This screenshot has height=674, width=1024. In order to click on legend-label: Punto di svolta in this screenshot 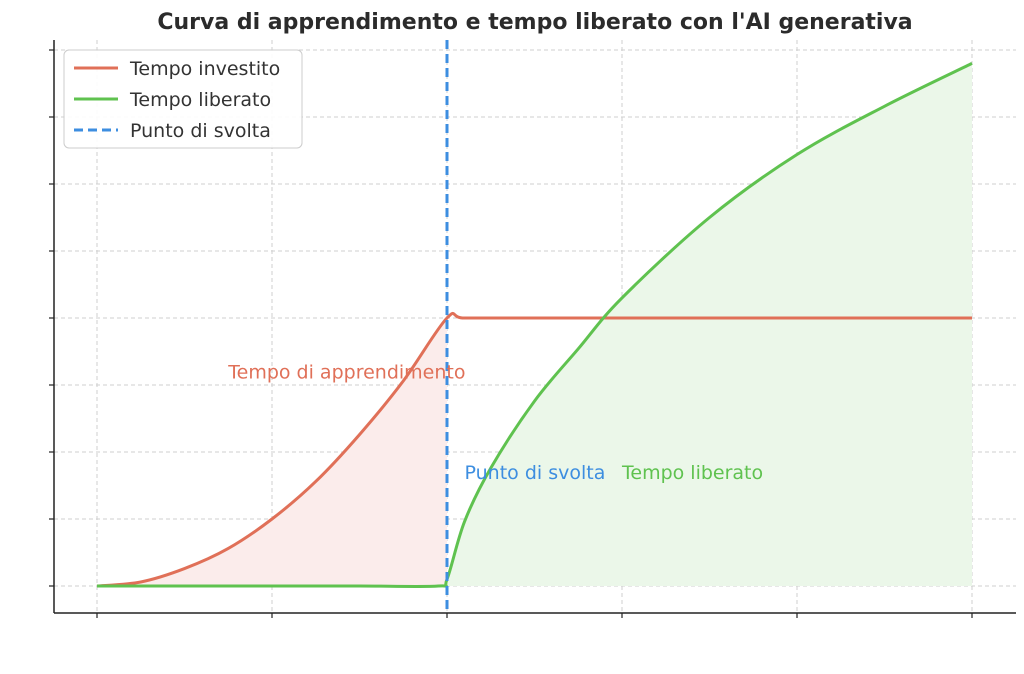, I will do `click(200, 131)`.